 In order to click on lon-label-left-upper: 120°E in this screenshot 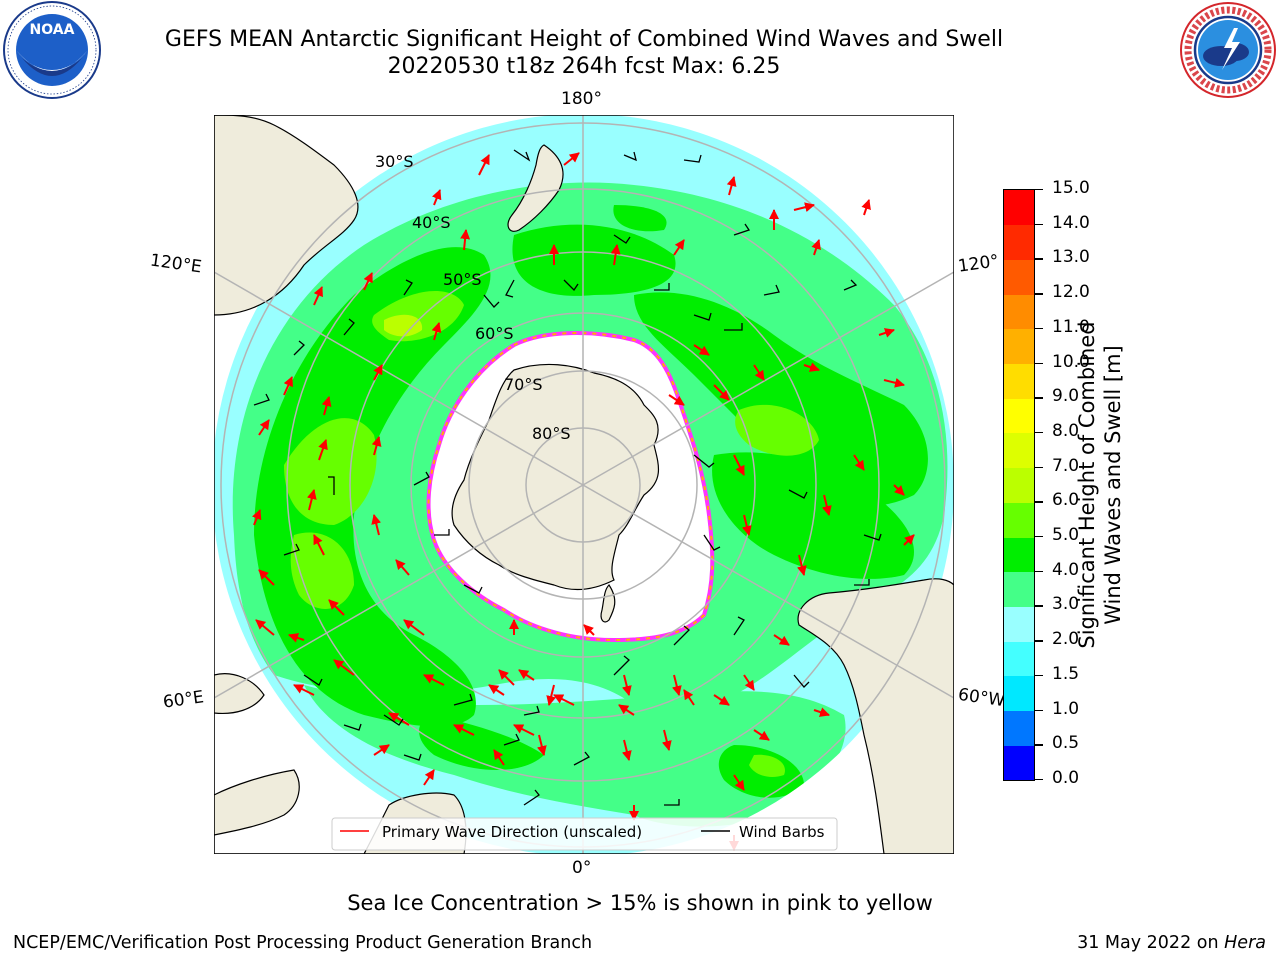, I will do `click(175, 264)`.